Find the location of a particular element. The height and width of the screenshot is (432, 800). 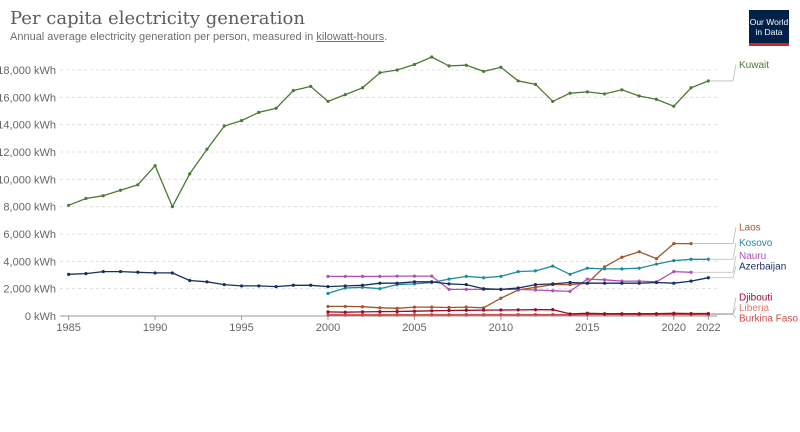

x-tick-label: 2015 is located at coordinates (587, 328).